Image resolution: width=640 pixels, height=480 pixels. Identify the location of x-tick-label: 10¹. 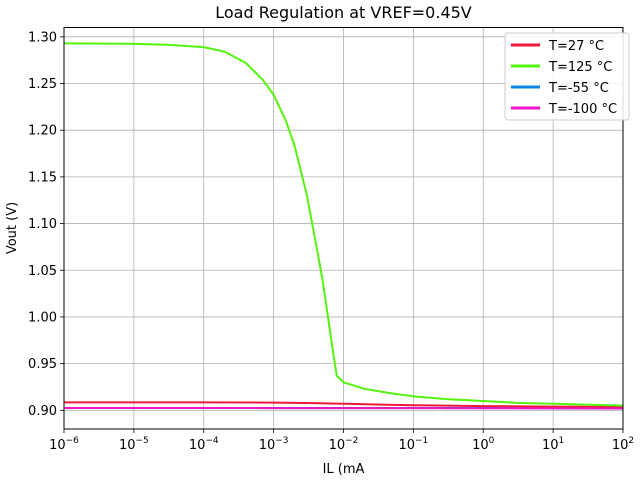
(553, 444).